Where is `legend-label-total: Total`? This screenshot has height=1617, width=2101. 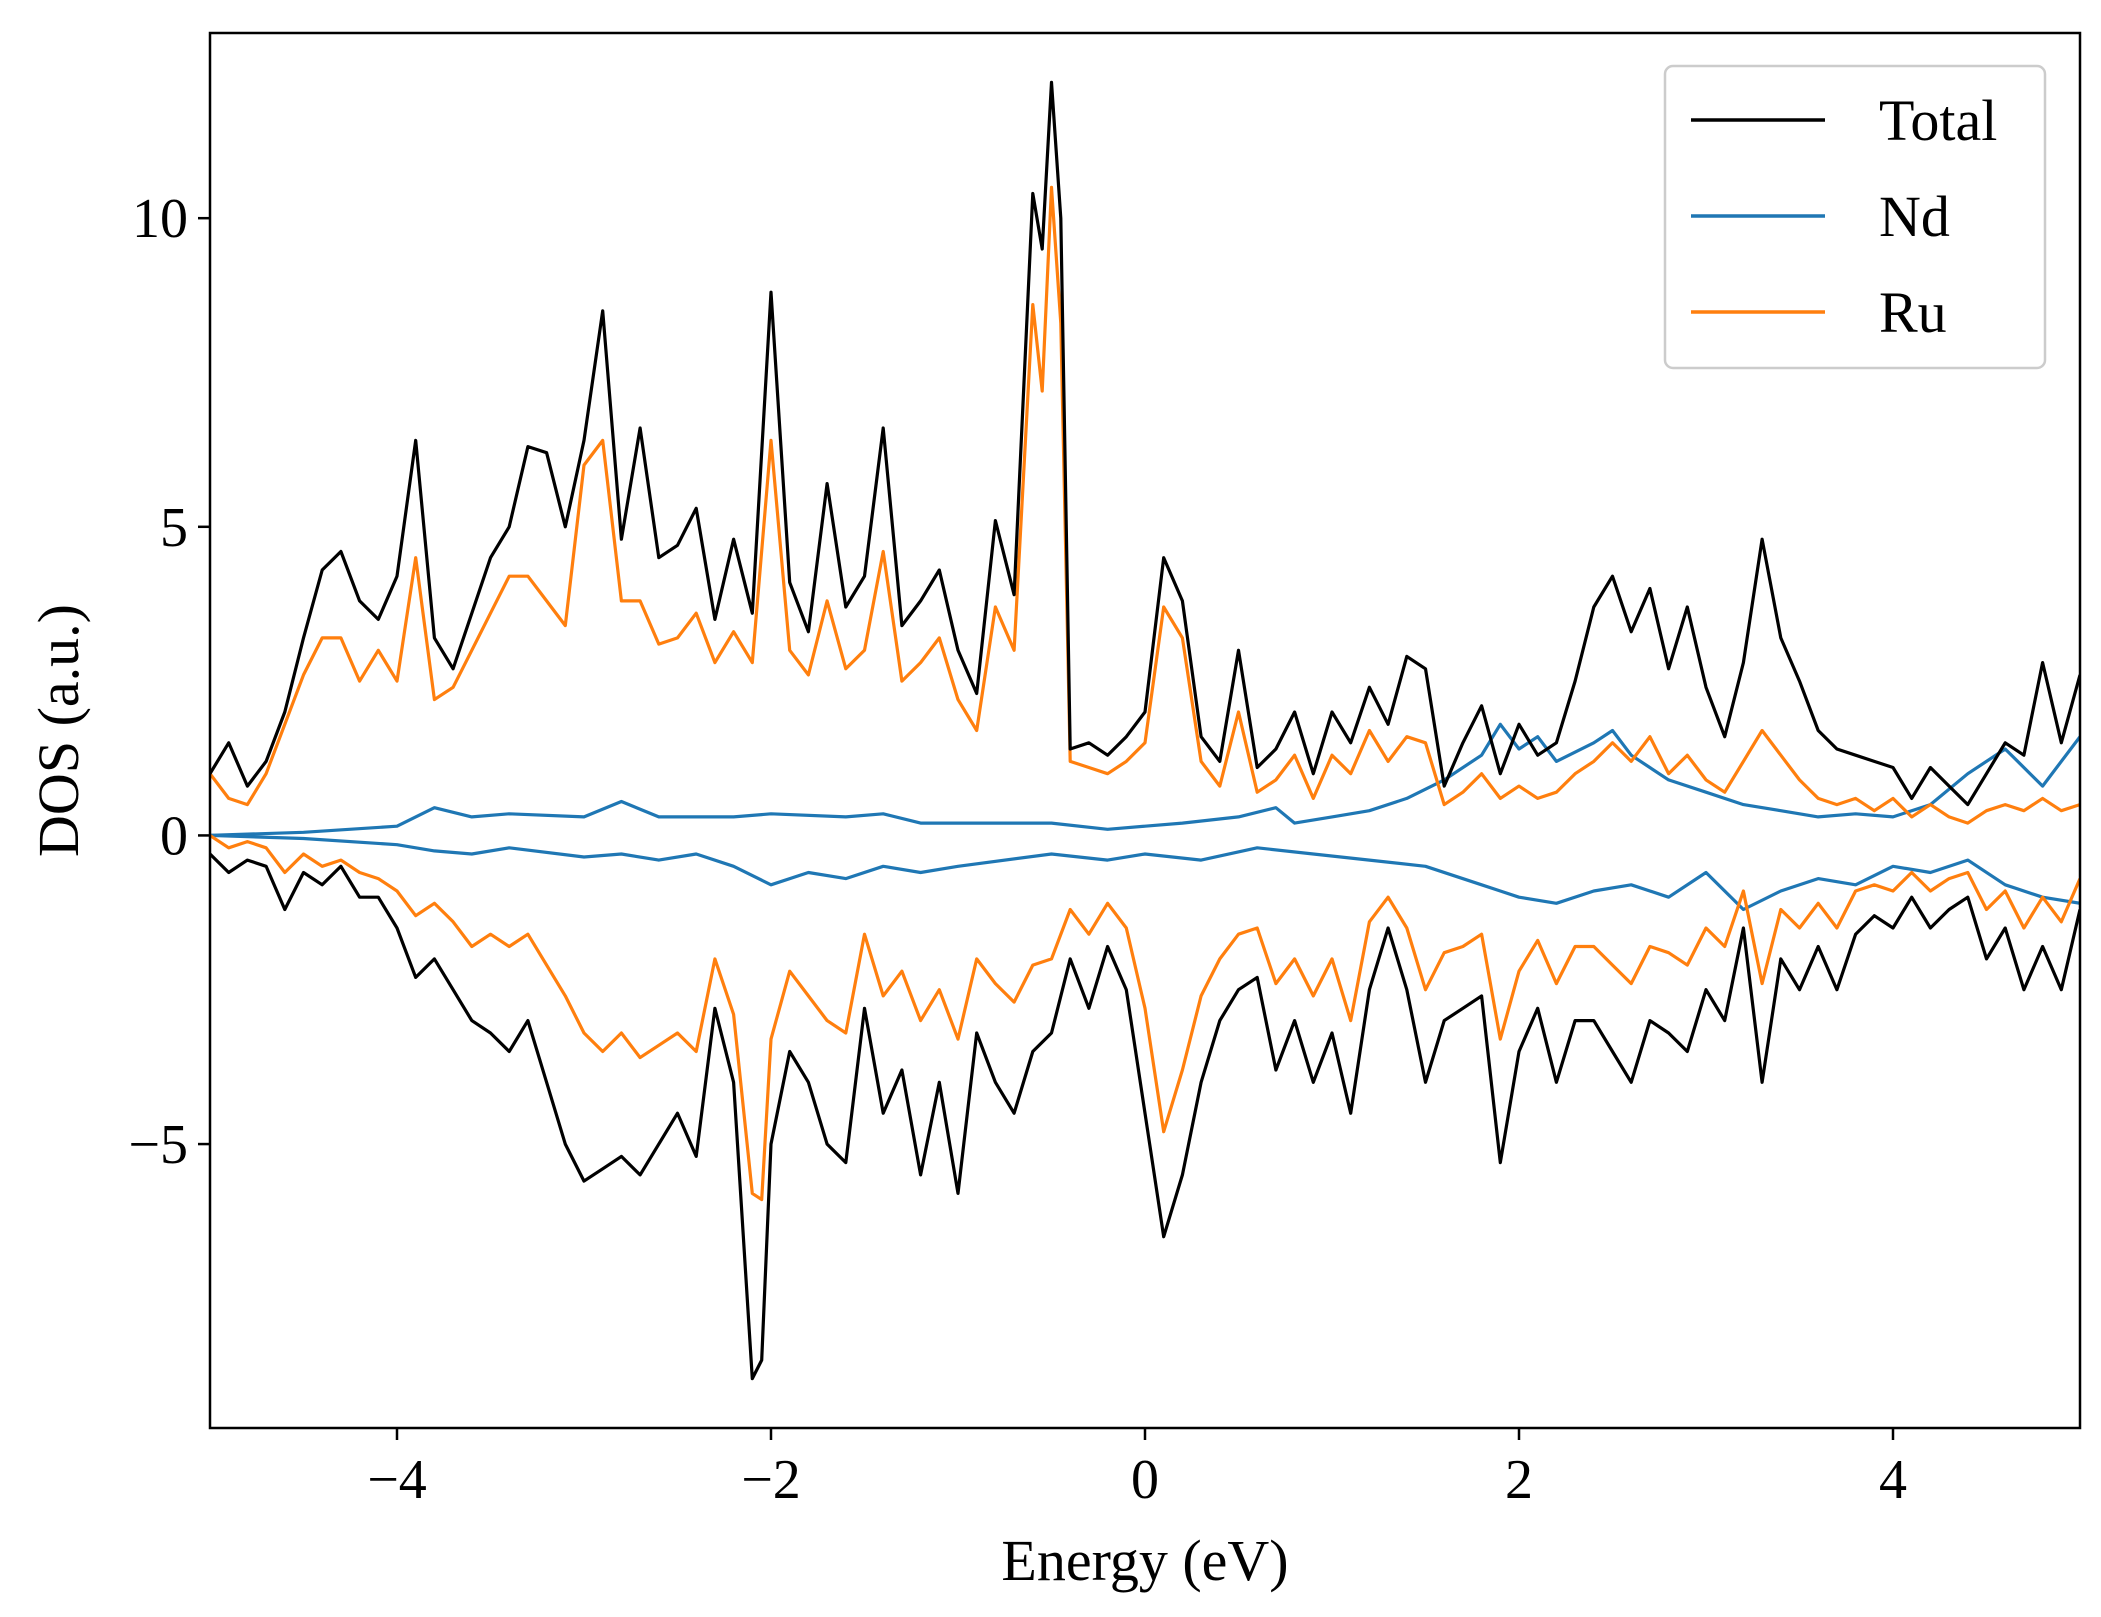 legend-label-total: Total is located at coordinates (1938, 120).